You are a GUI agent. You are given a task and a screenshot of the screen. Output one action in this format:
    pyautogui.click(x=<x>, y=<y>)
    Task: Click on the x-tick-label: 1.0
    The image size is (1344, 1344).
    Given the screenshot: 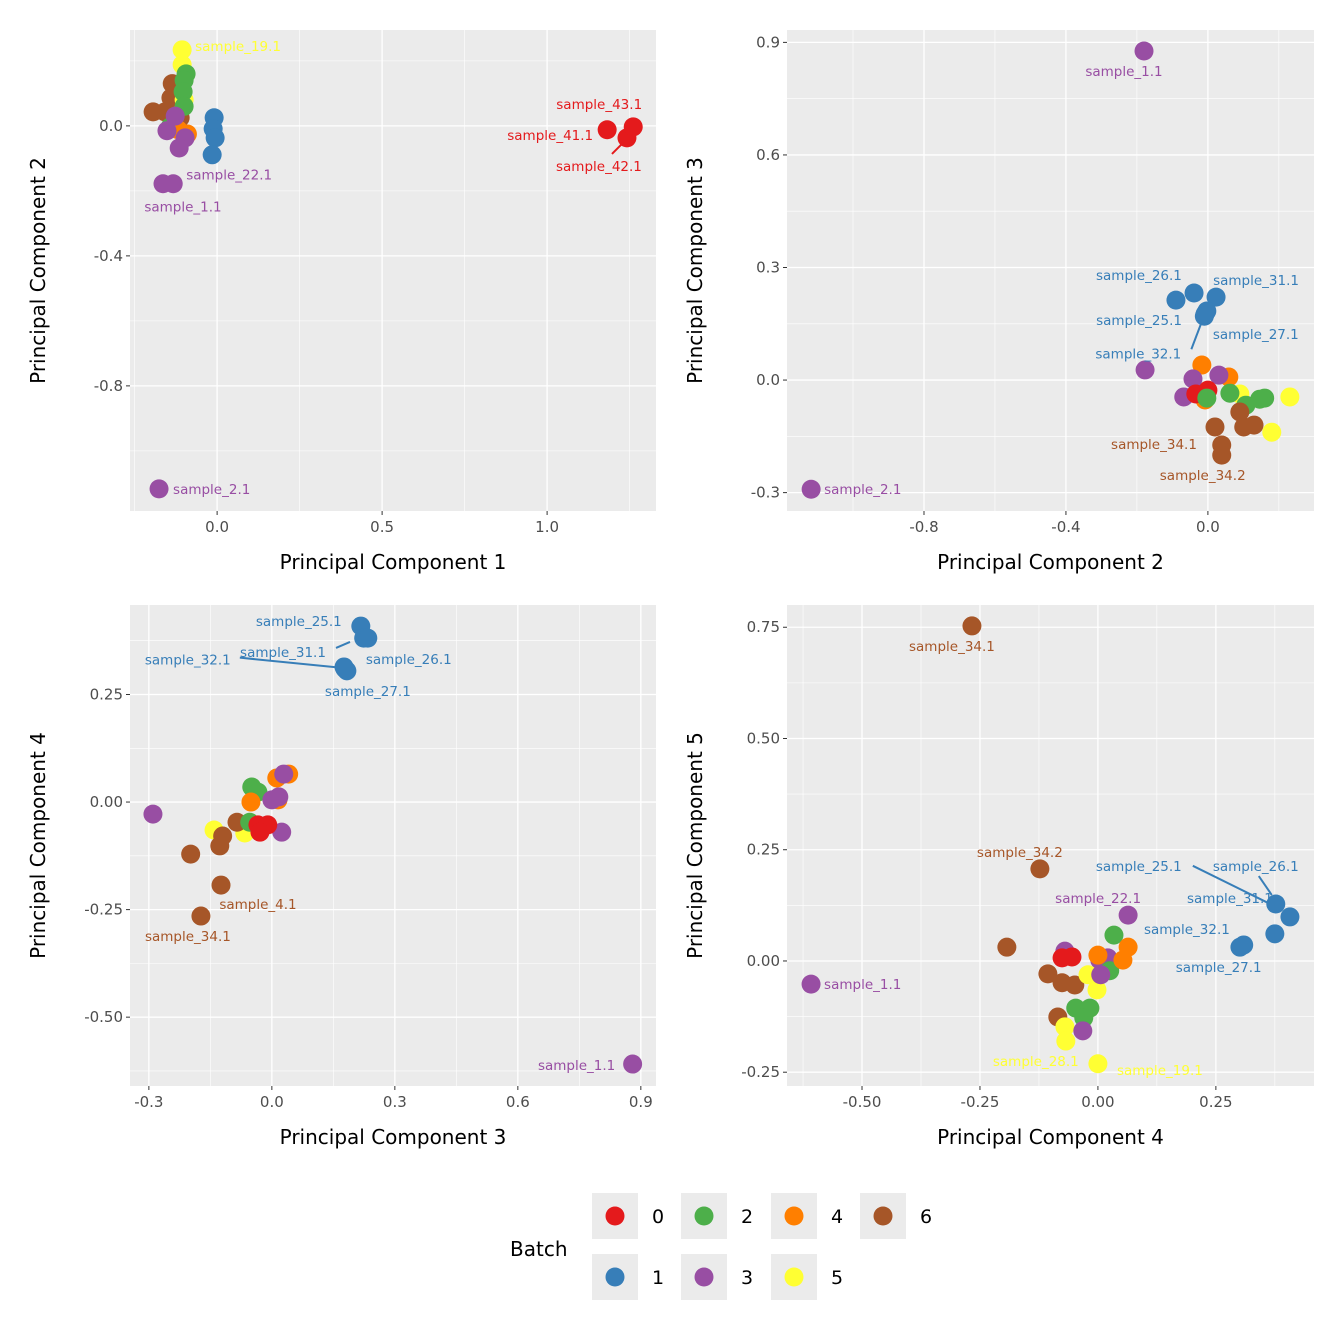 What is the action you would take?
    pyautogui.click(x=547, y=527)
    